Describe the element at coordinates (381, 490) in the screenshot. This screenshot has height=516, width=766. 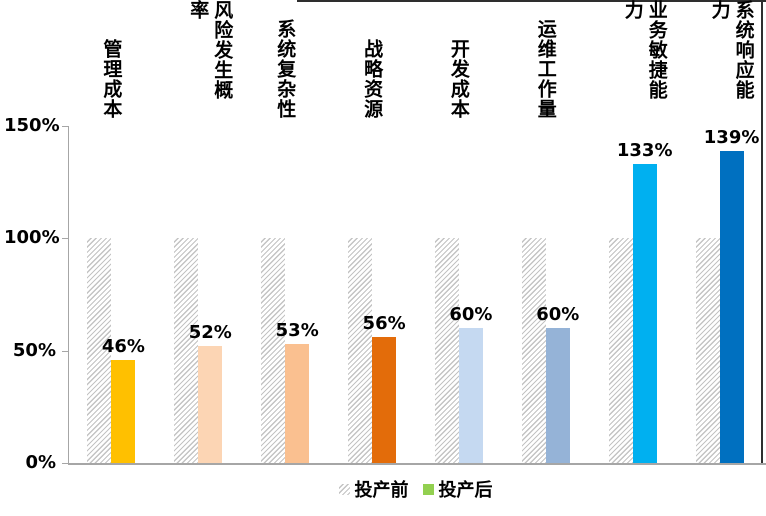
I see `legend-label: 投产前` at that location.